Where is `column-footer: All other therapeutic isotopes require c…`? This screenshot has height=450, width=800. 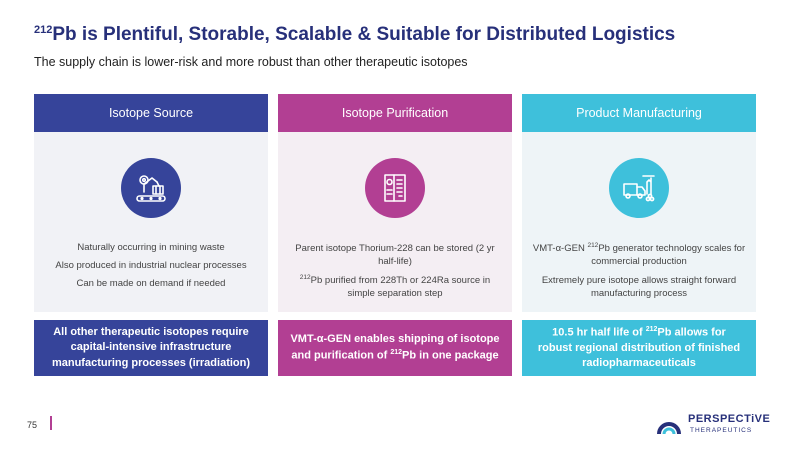
column-footer: All other therapeutic isotopes require c… is located at coordinates (151, 348).